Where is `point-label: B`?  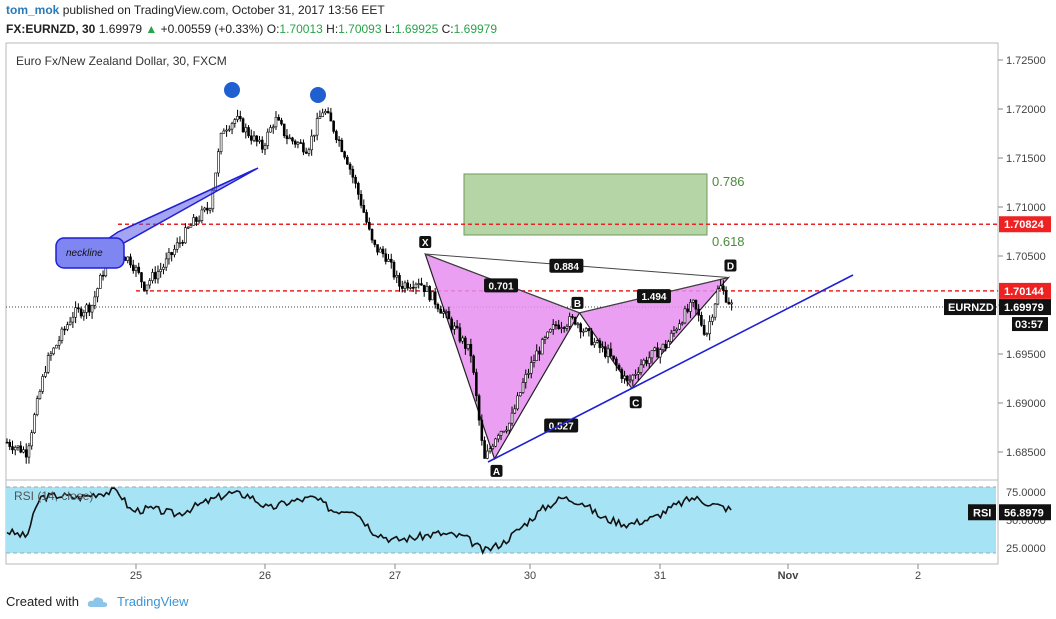
point-label: B is located at coordinates (577, 304).